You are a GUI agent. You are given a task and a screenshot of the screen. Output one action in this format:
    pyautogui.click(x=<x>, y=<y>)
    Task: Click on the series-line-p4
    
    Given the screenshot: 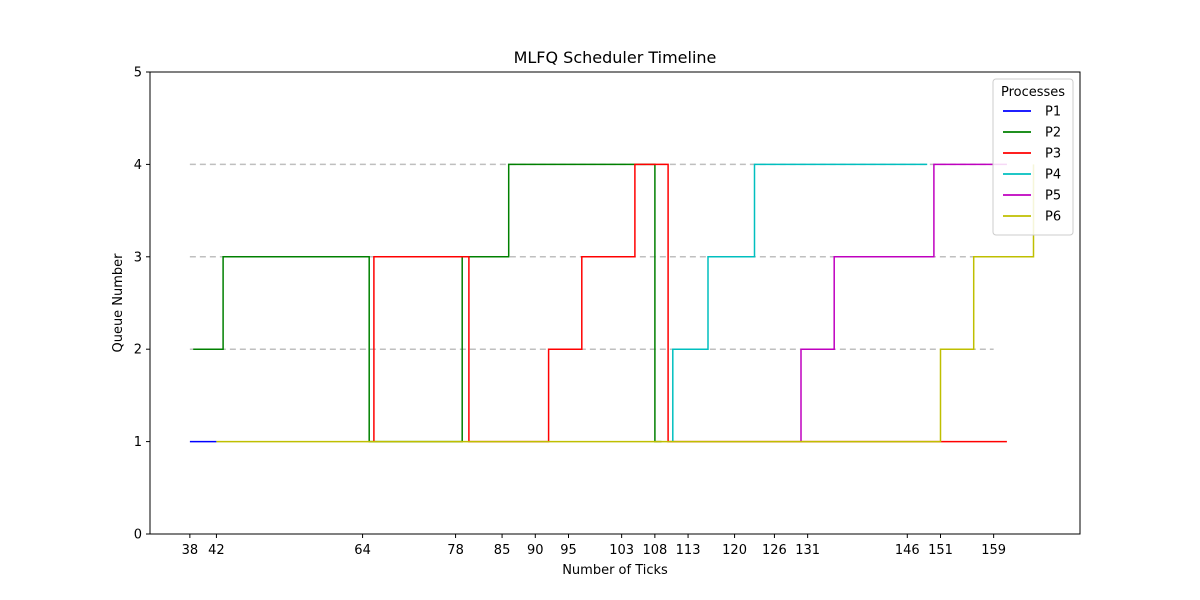 What is the action you would take?
    pyautogui.click(x=800, y=302)
    